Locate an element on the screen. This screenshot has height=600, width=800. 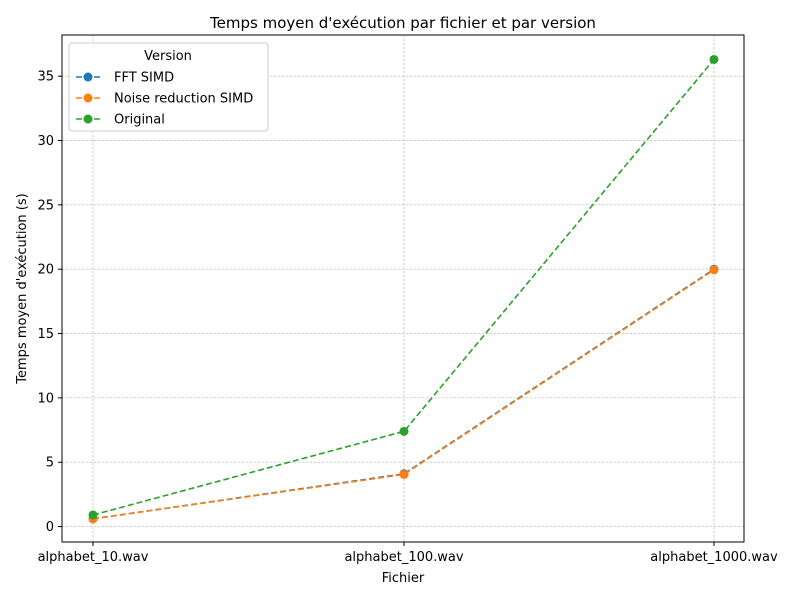
legend-item: Noise reduction SIMD is located at coordinates (164, 99).